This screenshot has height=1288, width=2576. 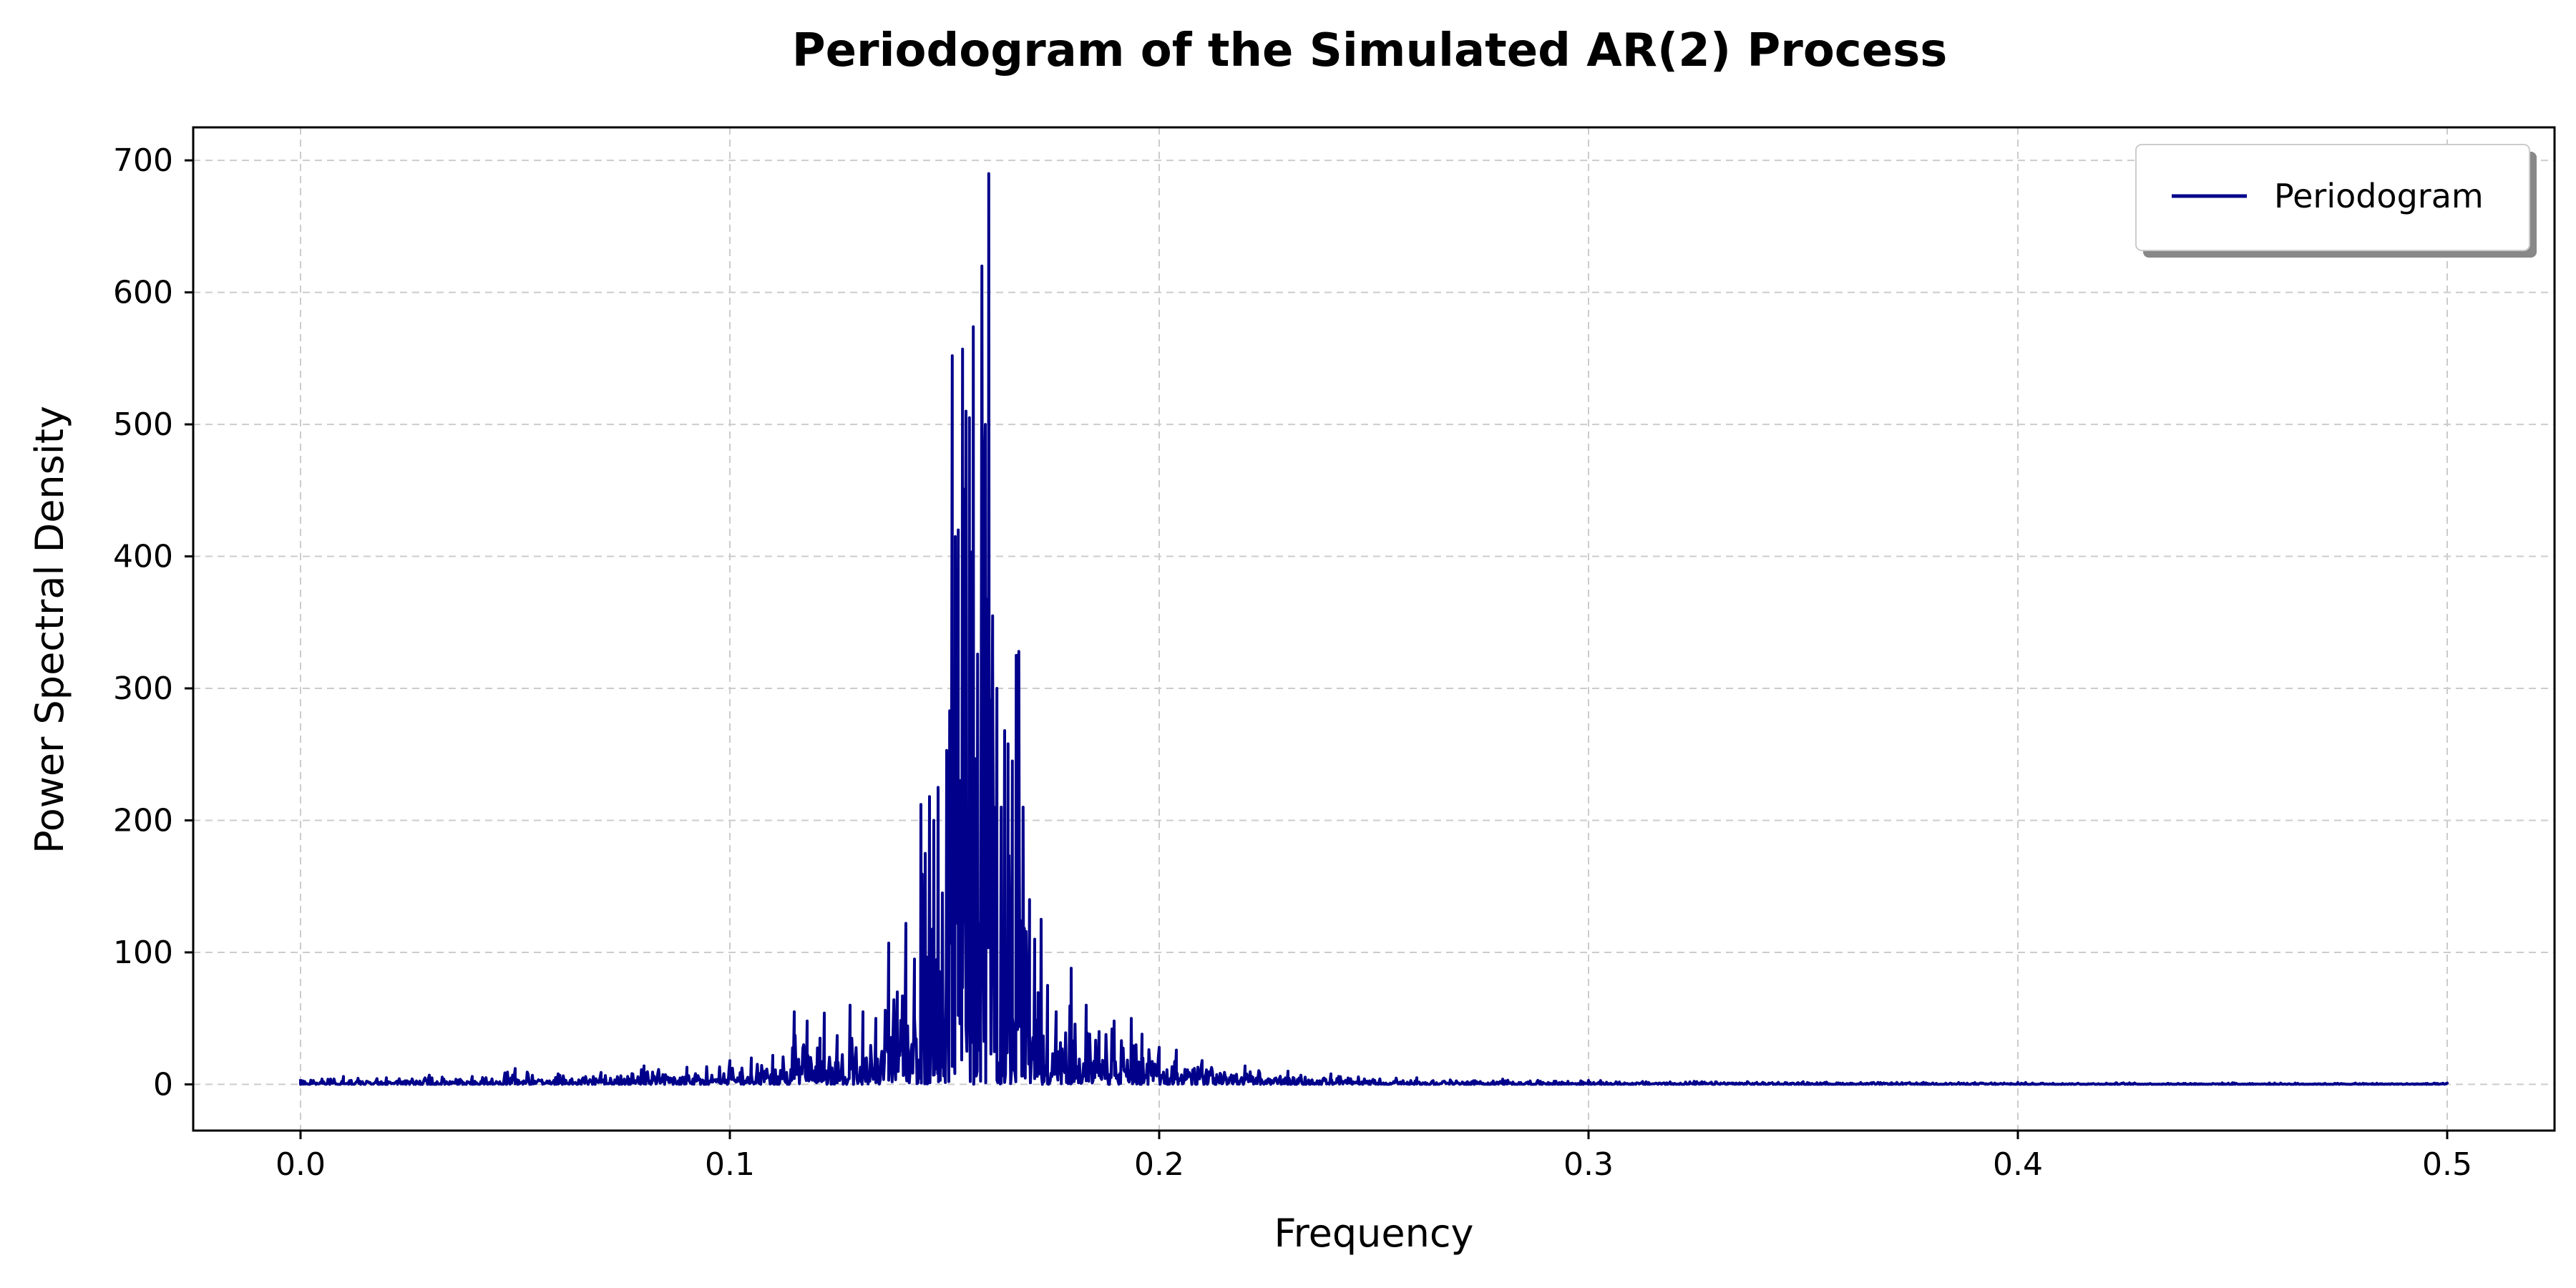 What do you see at coordinates (1588, 1164) in the screenshot?
I see `x-tick-label: 0.3` at bounding box center [1588, 1164].